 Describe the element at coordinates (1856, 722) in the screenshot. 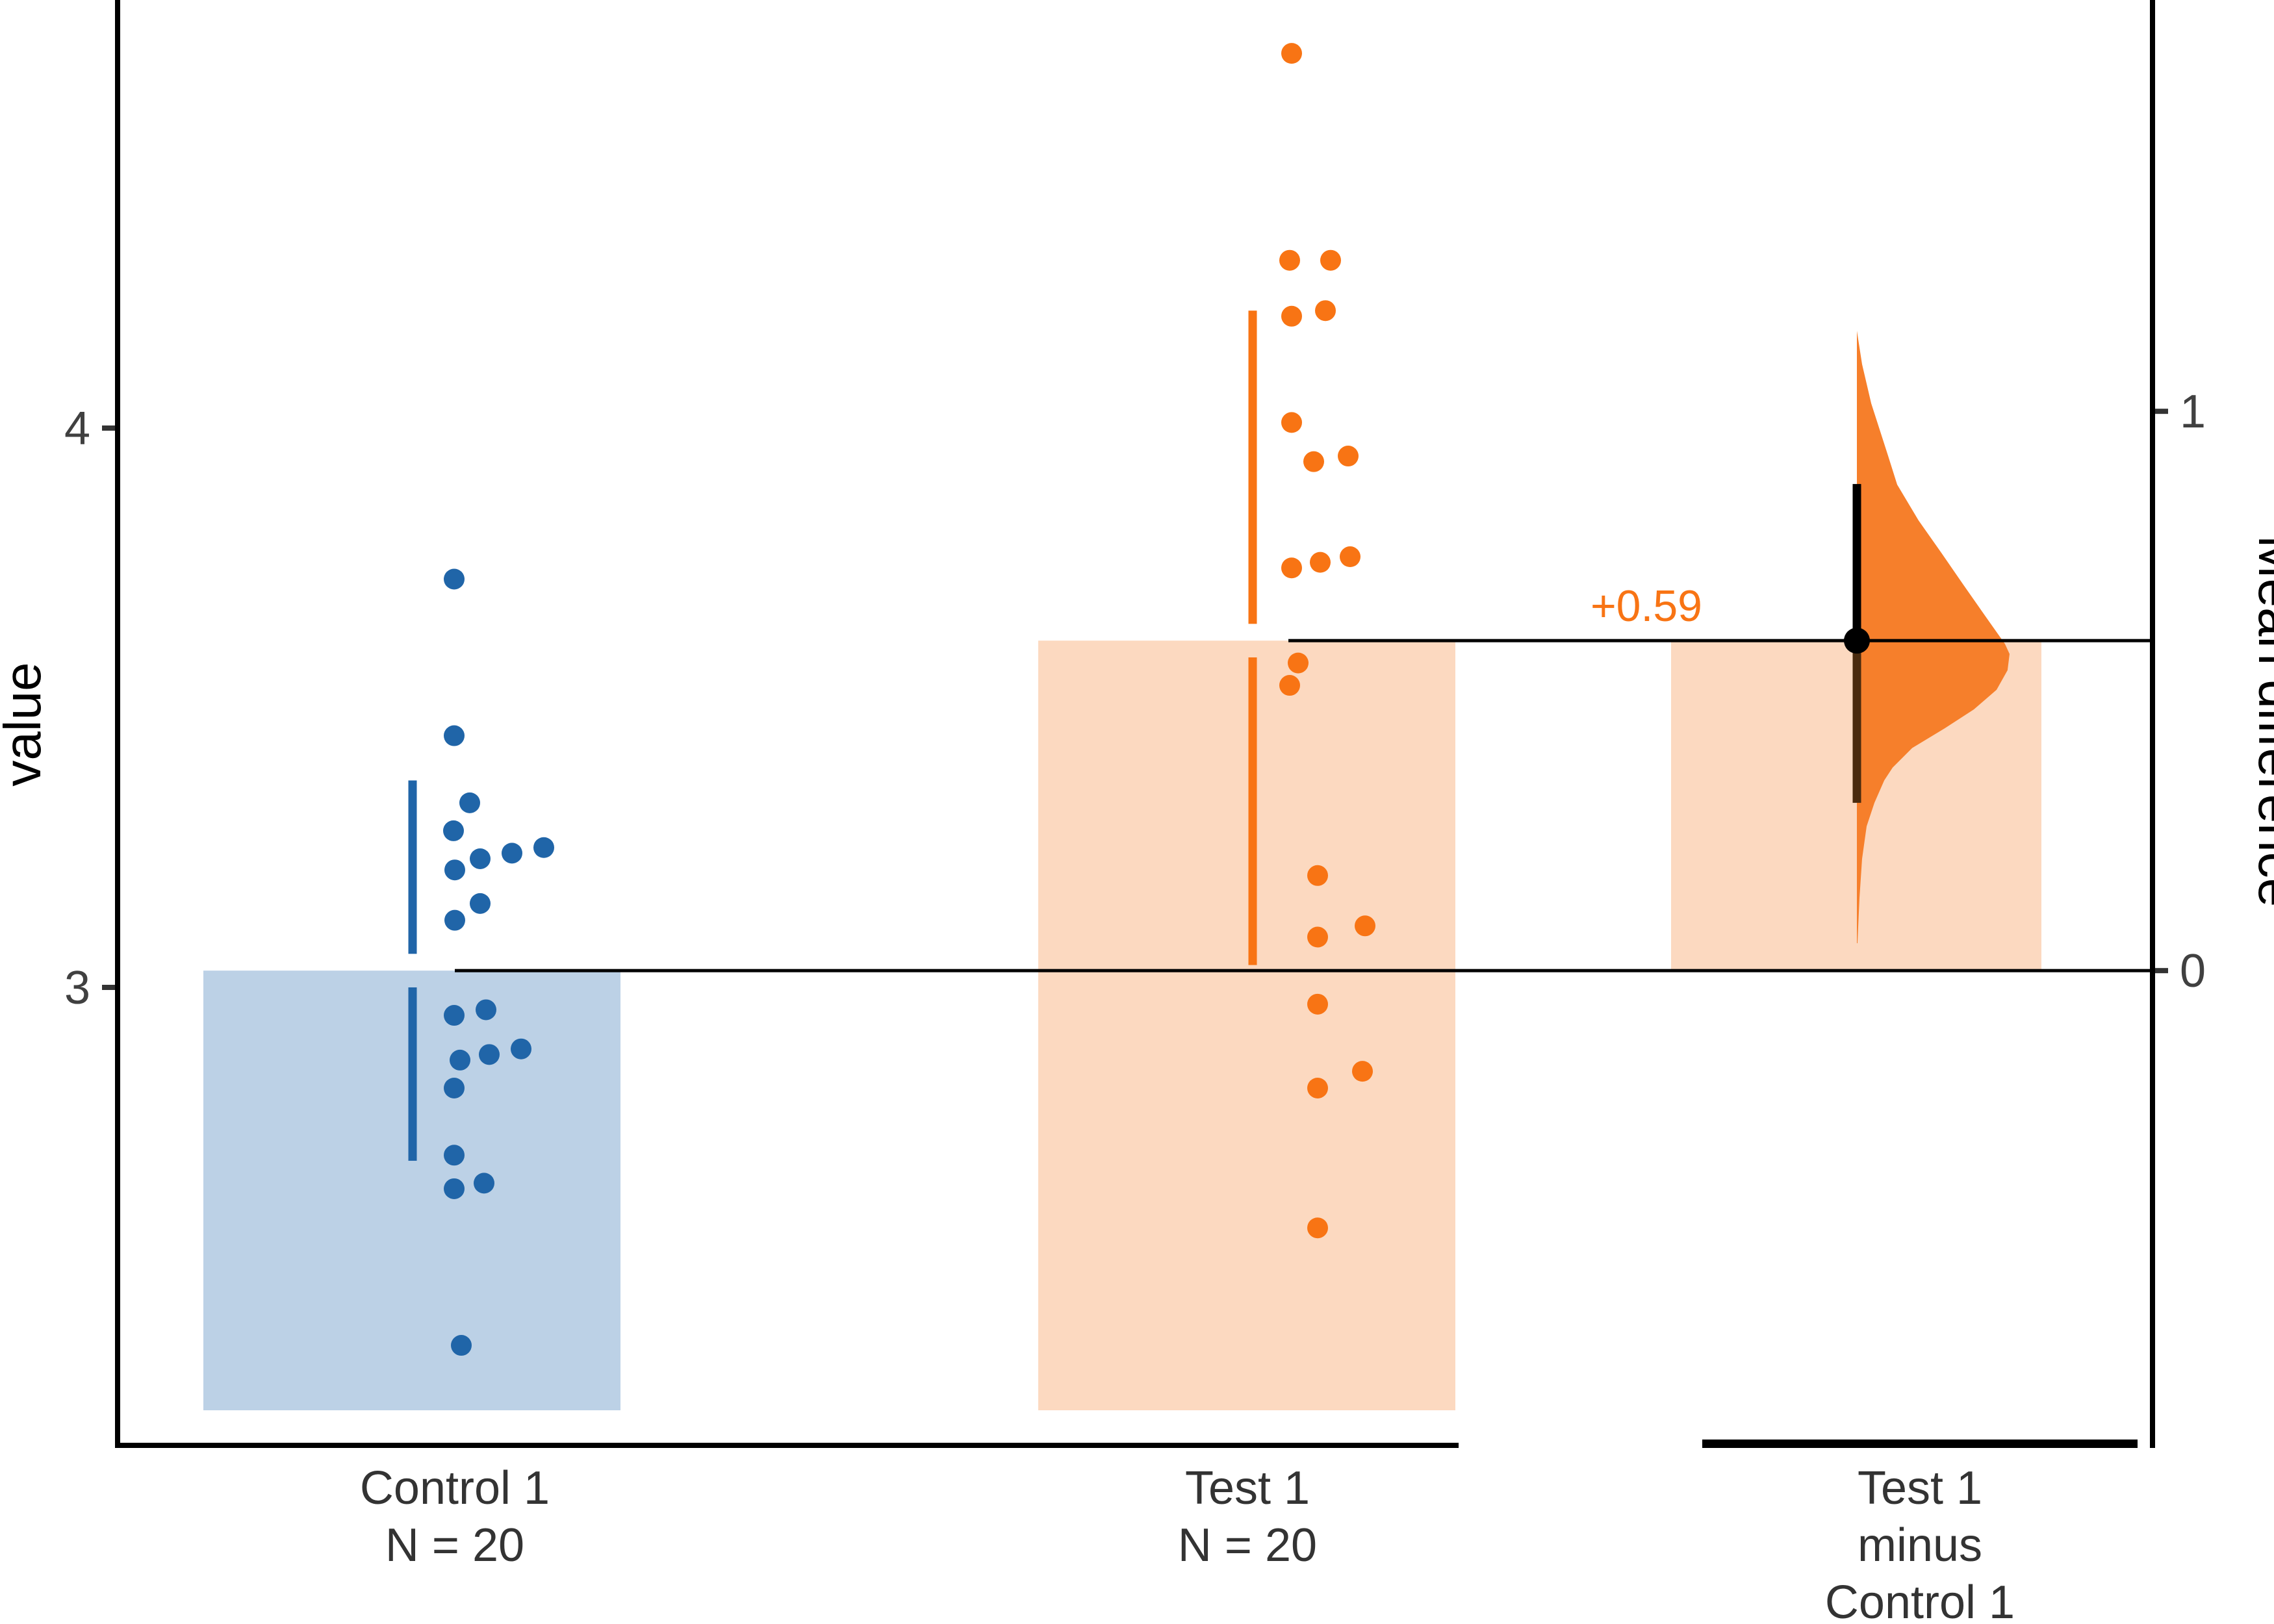

I see `ci-lower-whisker` at that location.